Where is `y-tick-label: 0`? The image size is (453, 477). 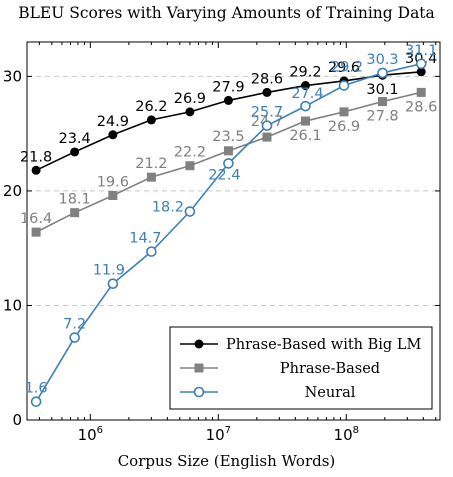
y-tick-label: 0 is located at coordinates (17, 420).